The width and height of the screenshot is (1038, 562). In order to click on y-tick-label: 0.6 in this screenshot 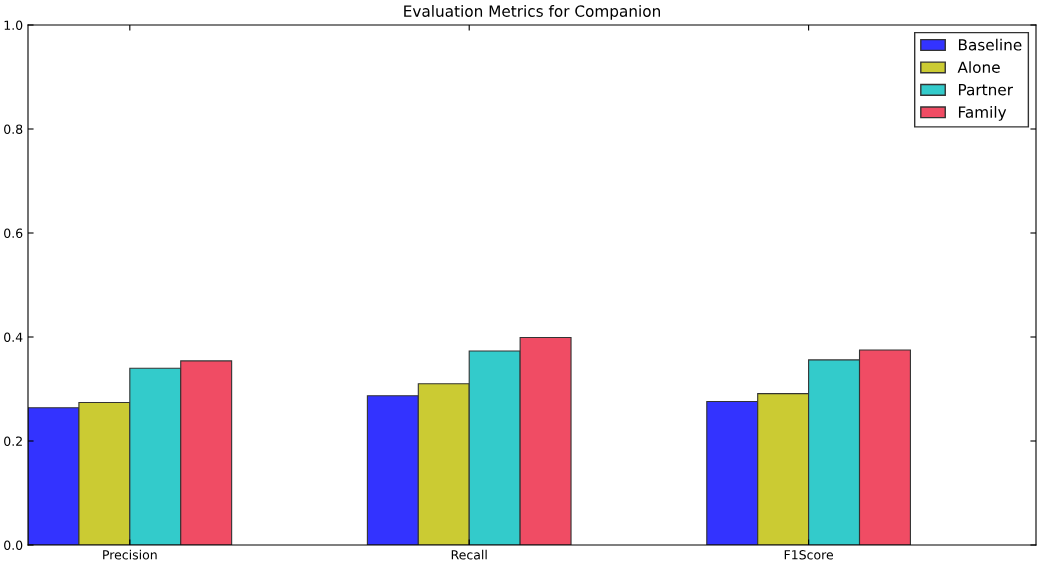, I will do `click(13, 233)`.